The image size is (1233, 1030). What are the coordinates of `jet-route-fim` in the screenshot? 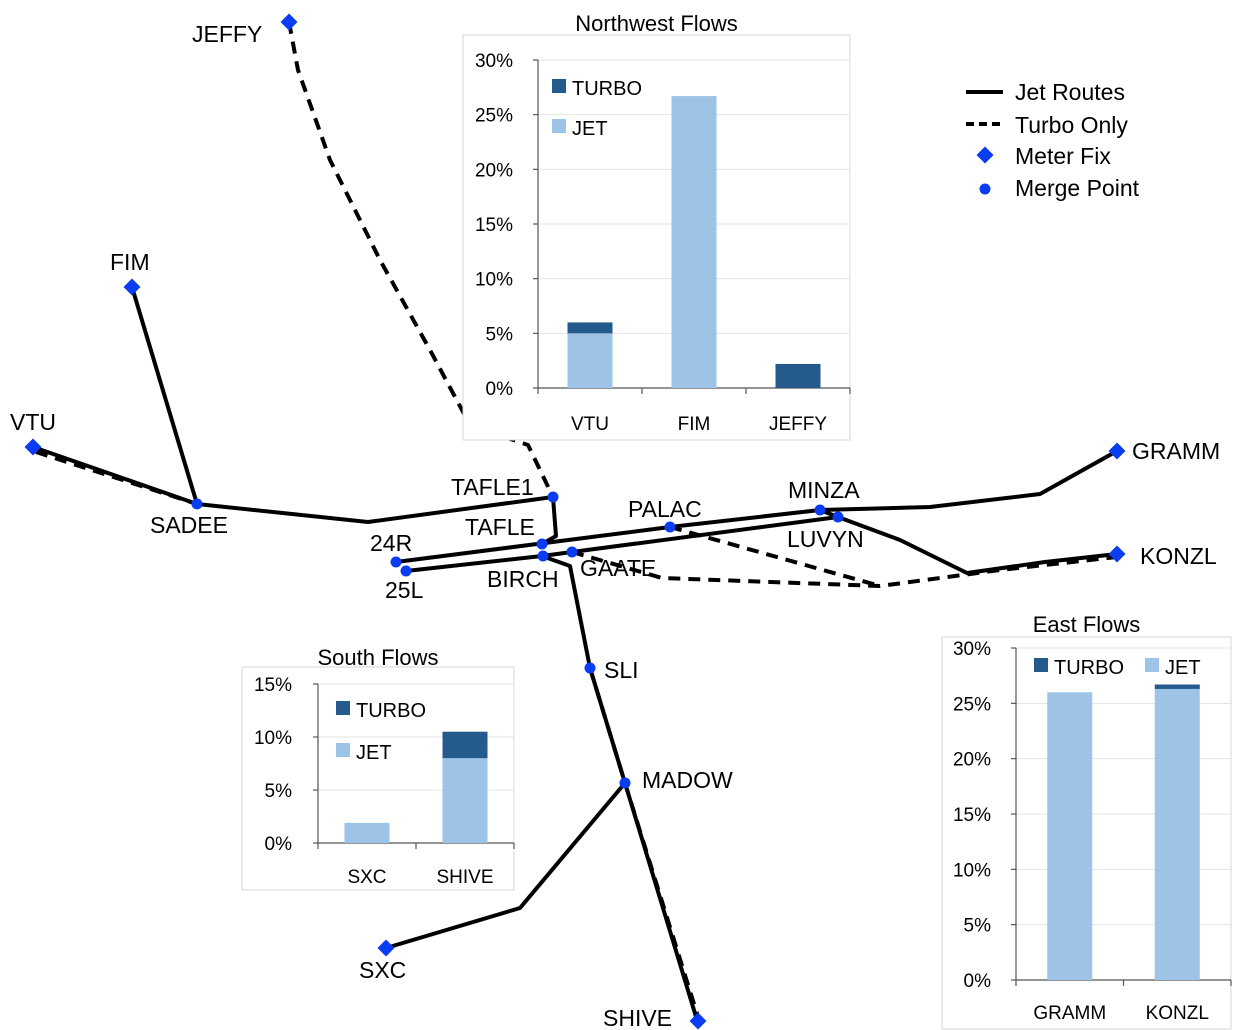 It's located at (164, 395).